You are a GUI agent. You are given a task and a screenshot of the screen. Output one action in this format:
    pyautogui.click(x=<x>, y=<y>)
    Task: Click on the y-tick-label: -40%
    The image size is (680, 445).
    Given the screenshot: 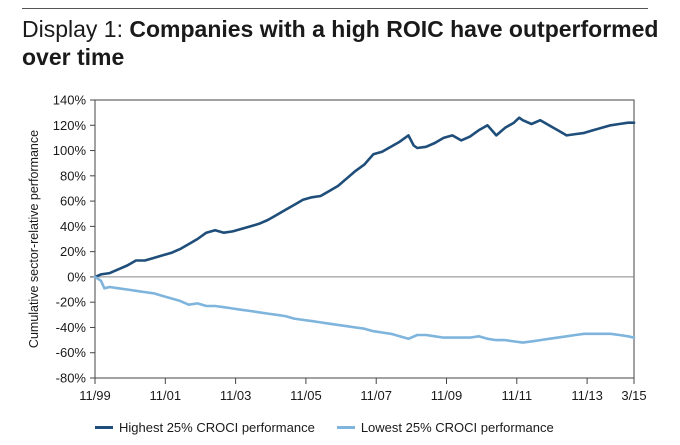 What is the action you would take?
    pyautogui.click(x=71, y=327)
    